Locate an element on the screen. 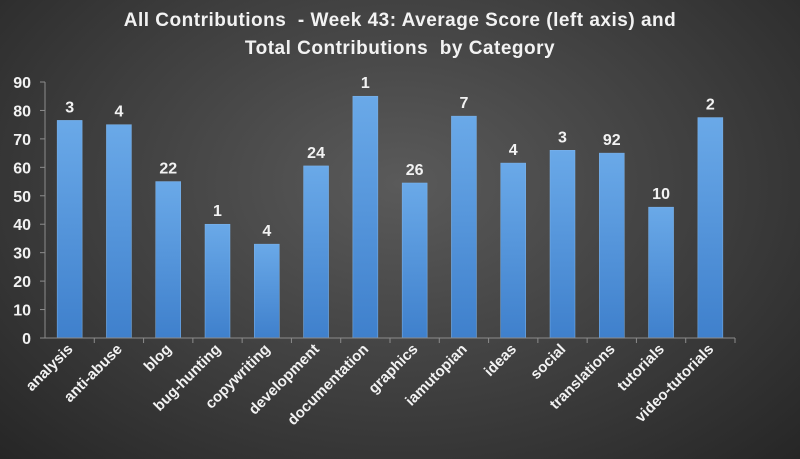  data-label-bug-hunting: 1 is located at coordinates (217, 211).